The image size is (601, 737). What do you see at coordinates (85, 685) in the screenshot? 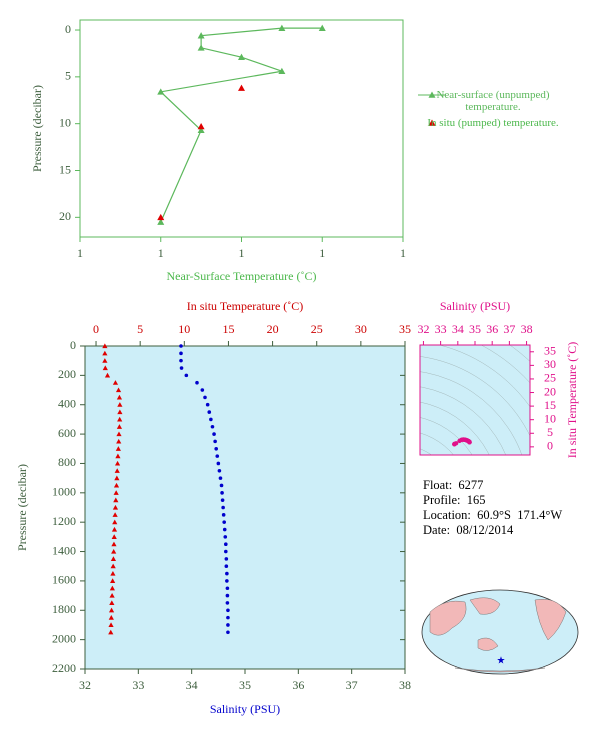
I see `x-tick-label: 32` at bounding box center [85, 685].